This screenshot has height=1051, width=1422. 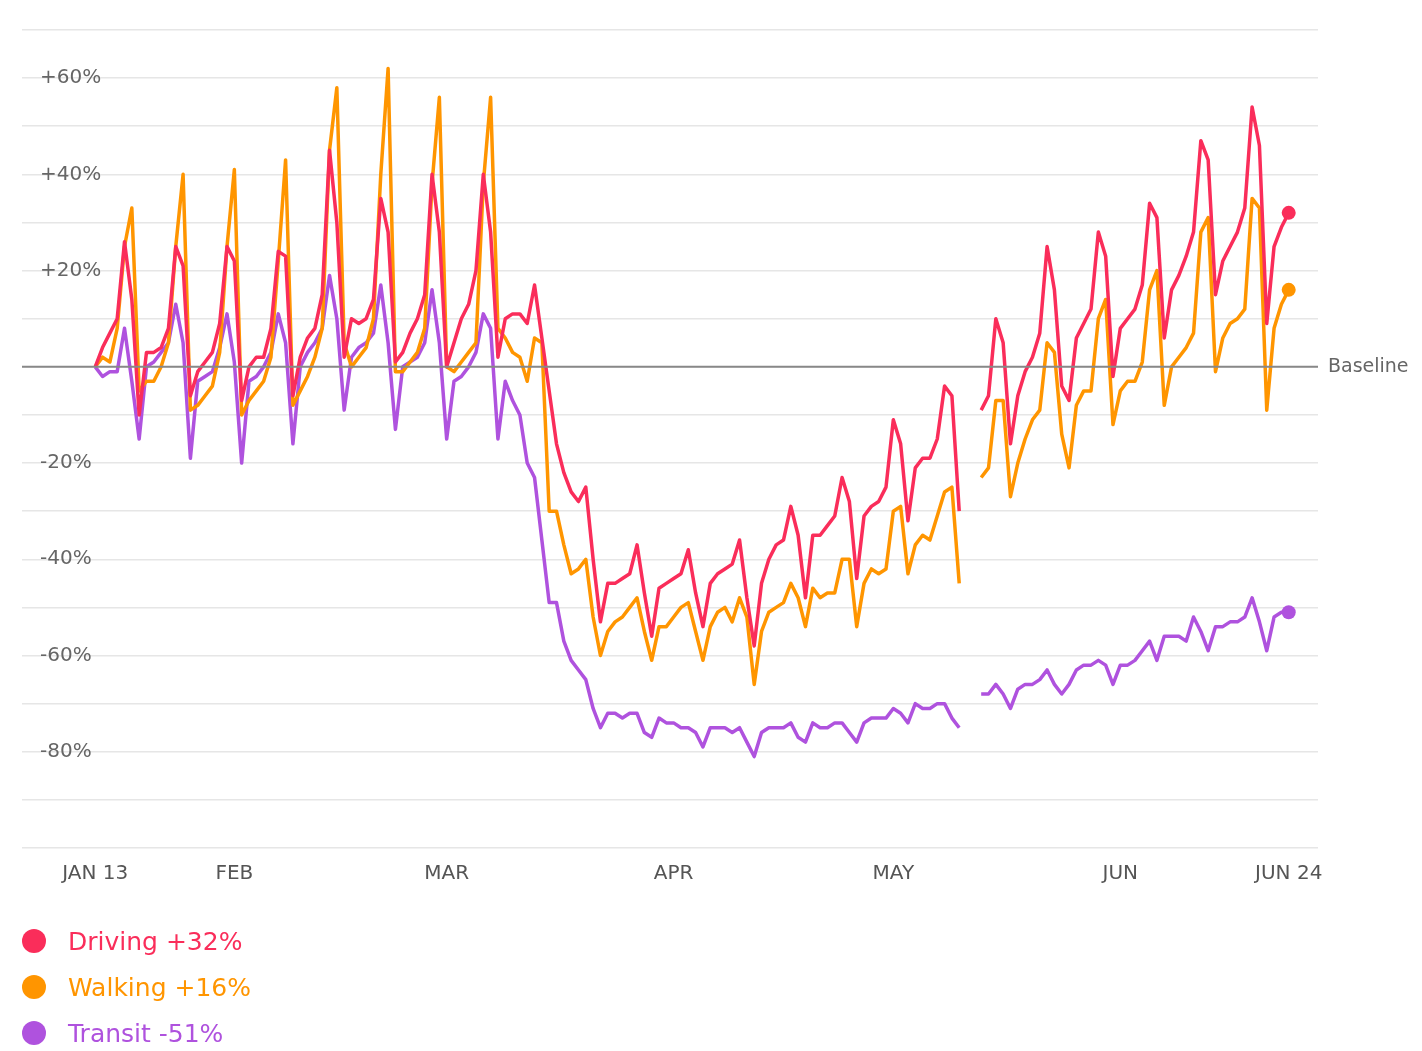 I want to click on x-tick-label: MAY, so click(x=893, y=872).